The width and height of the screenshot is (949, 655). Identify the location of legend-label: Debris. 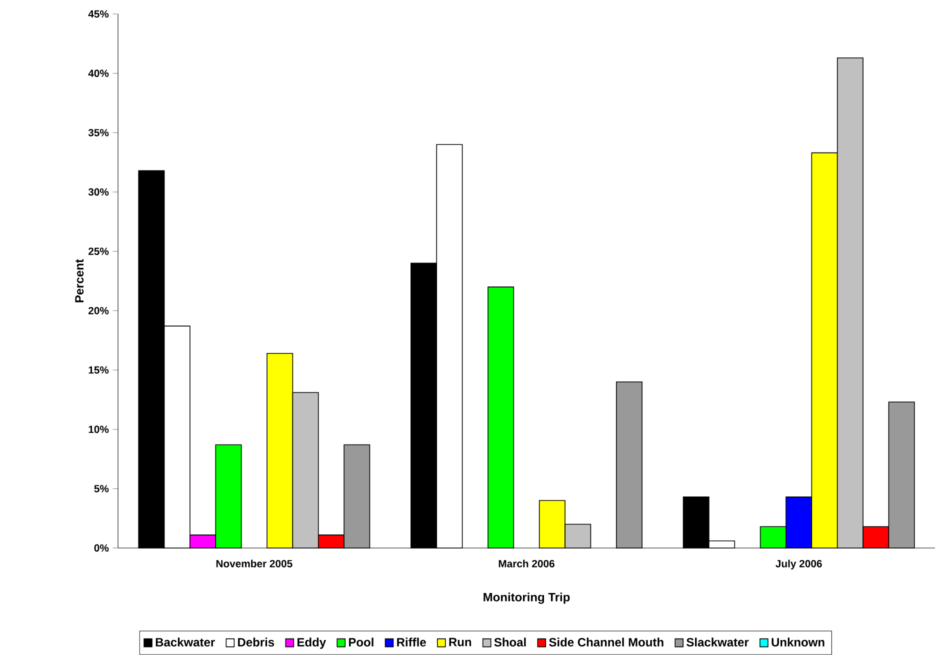
(256, 642).